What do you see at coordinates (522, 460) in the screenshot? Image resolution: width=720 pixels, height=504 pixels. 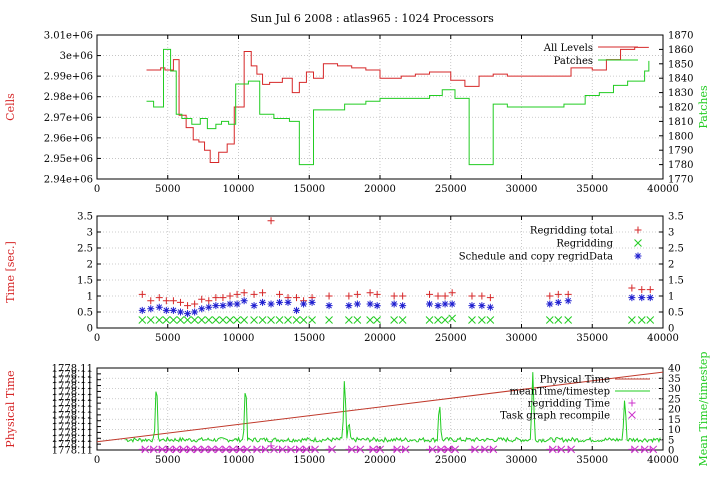 I see `x-tick-label: 30000` at bounding box center [522, 460].